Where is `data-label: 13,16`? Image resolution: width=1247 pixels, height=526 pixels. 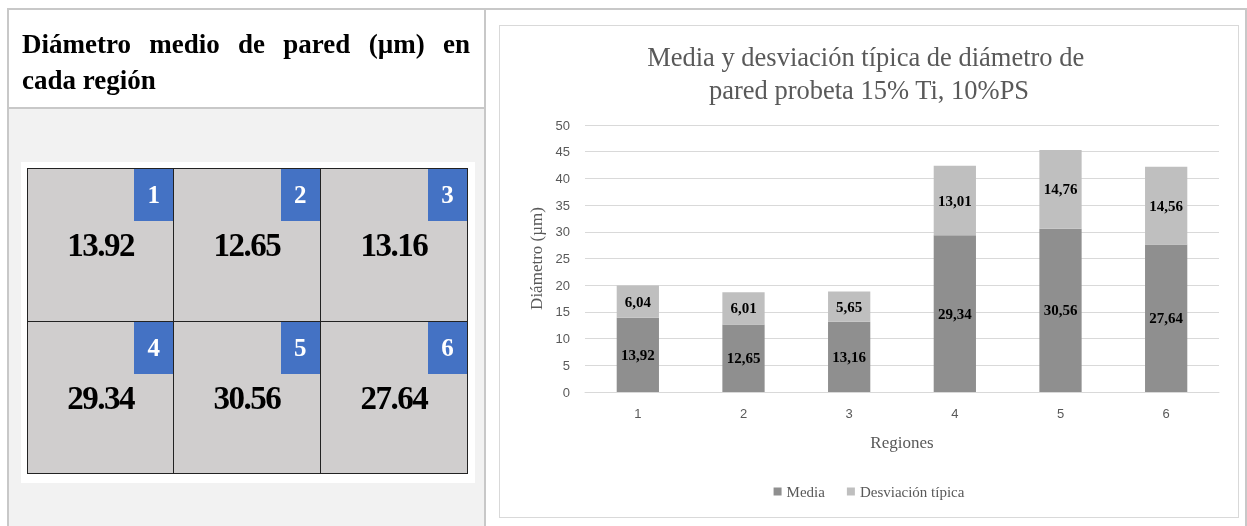
data-label: 13,16 is located at coordinates (849, 356).